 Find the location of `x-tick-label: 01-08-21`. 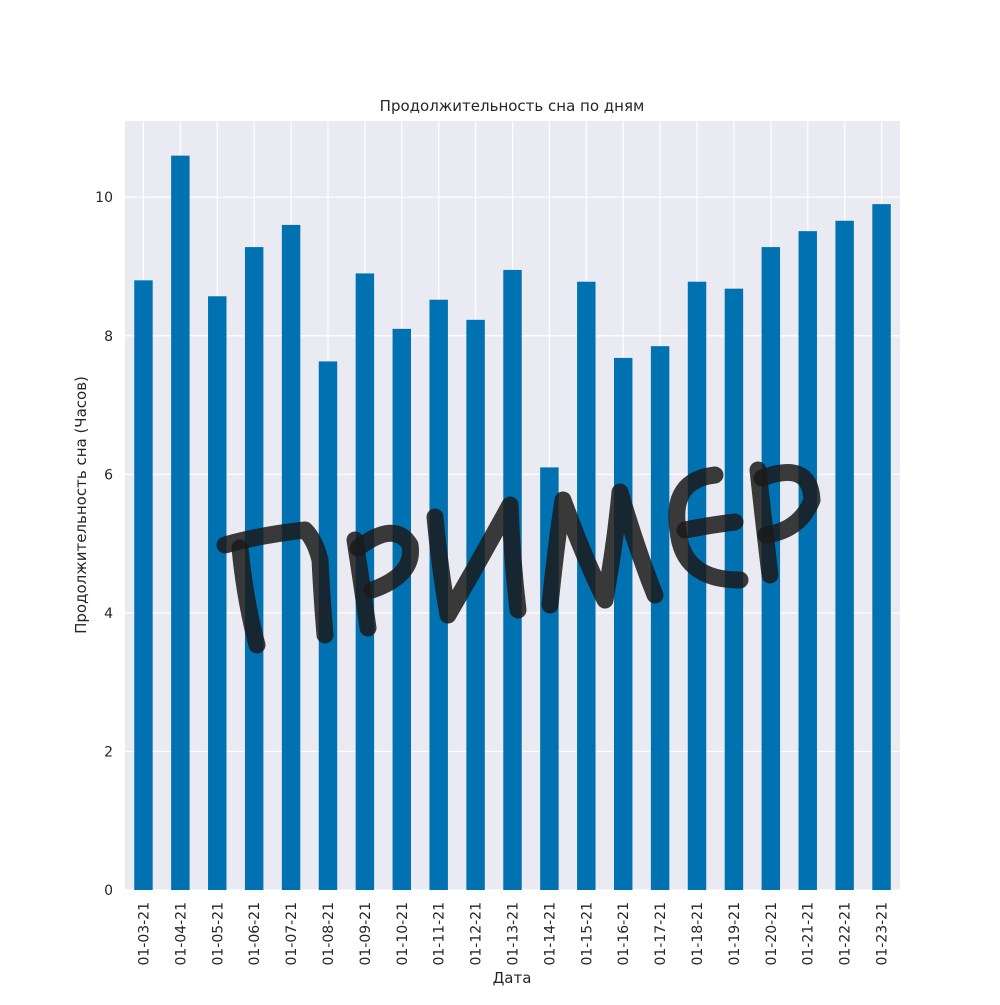

x-tick-label: 01-08-21 is located at coordinates (329, 934).